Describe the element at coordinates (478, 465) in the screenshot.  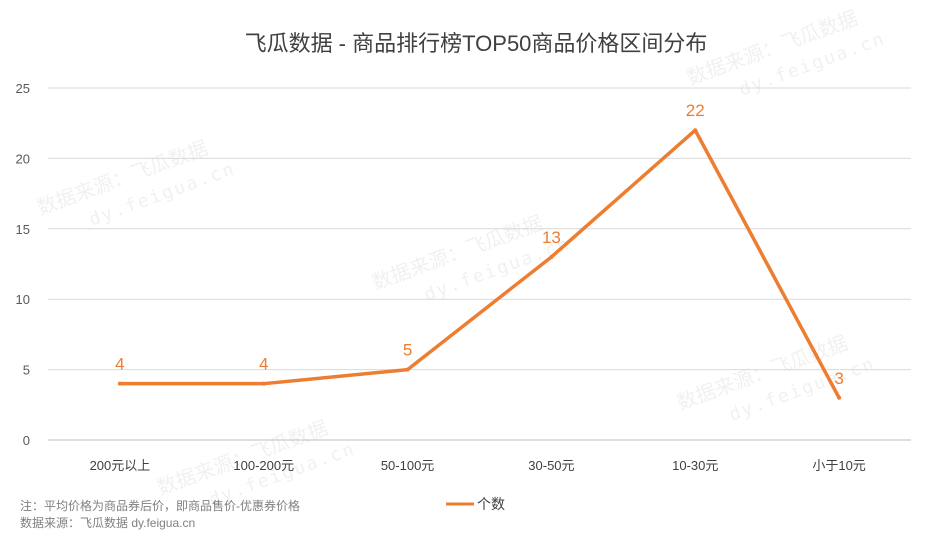
I see `x-axis: 200元以上 100-200元 50-100元 30-50元 10-30元 小于10元` at that location.